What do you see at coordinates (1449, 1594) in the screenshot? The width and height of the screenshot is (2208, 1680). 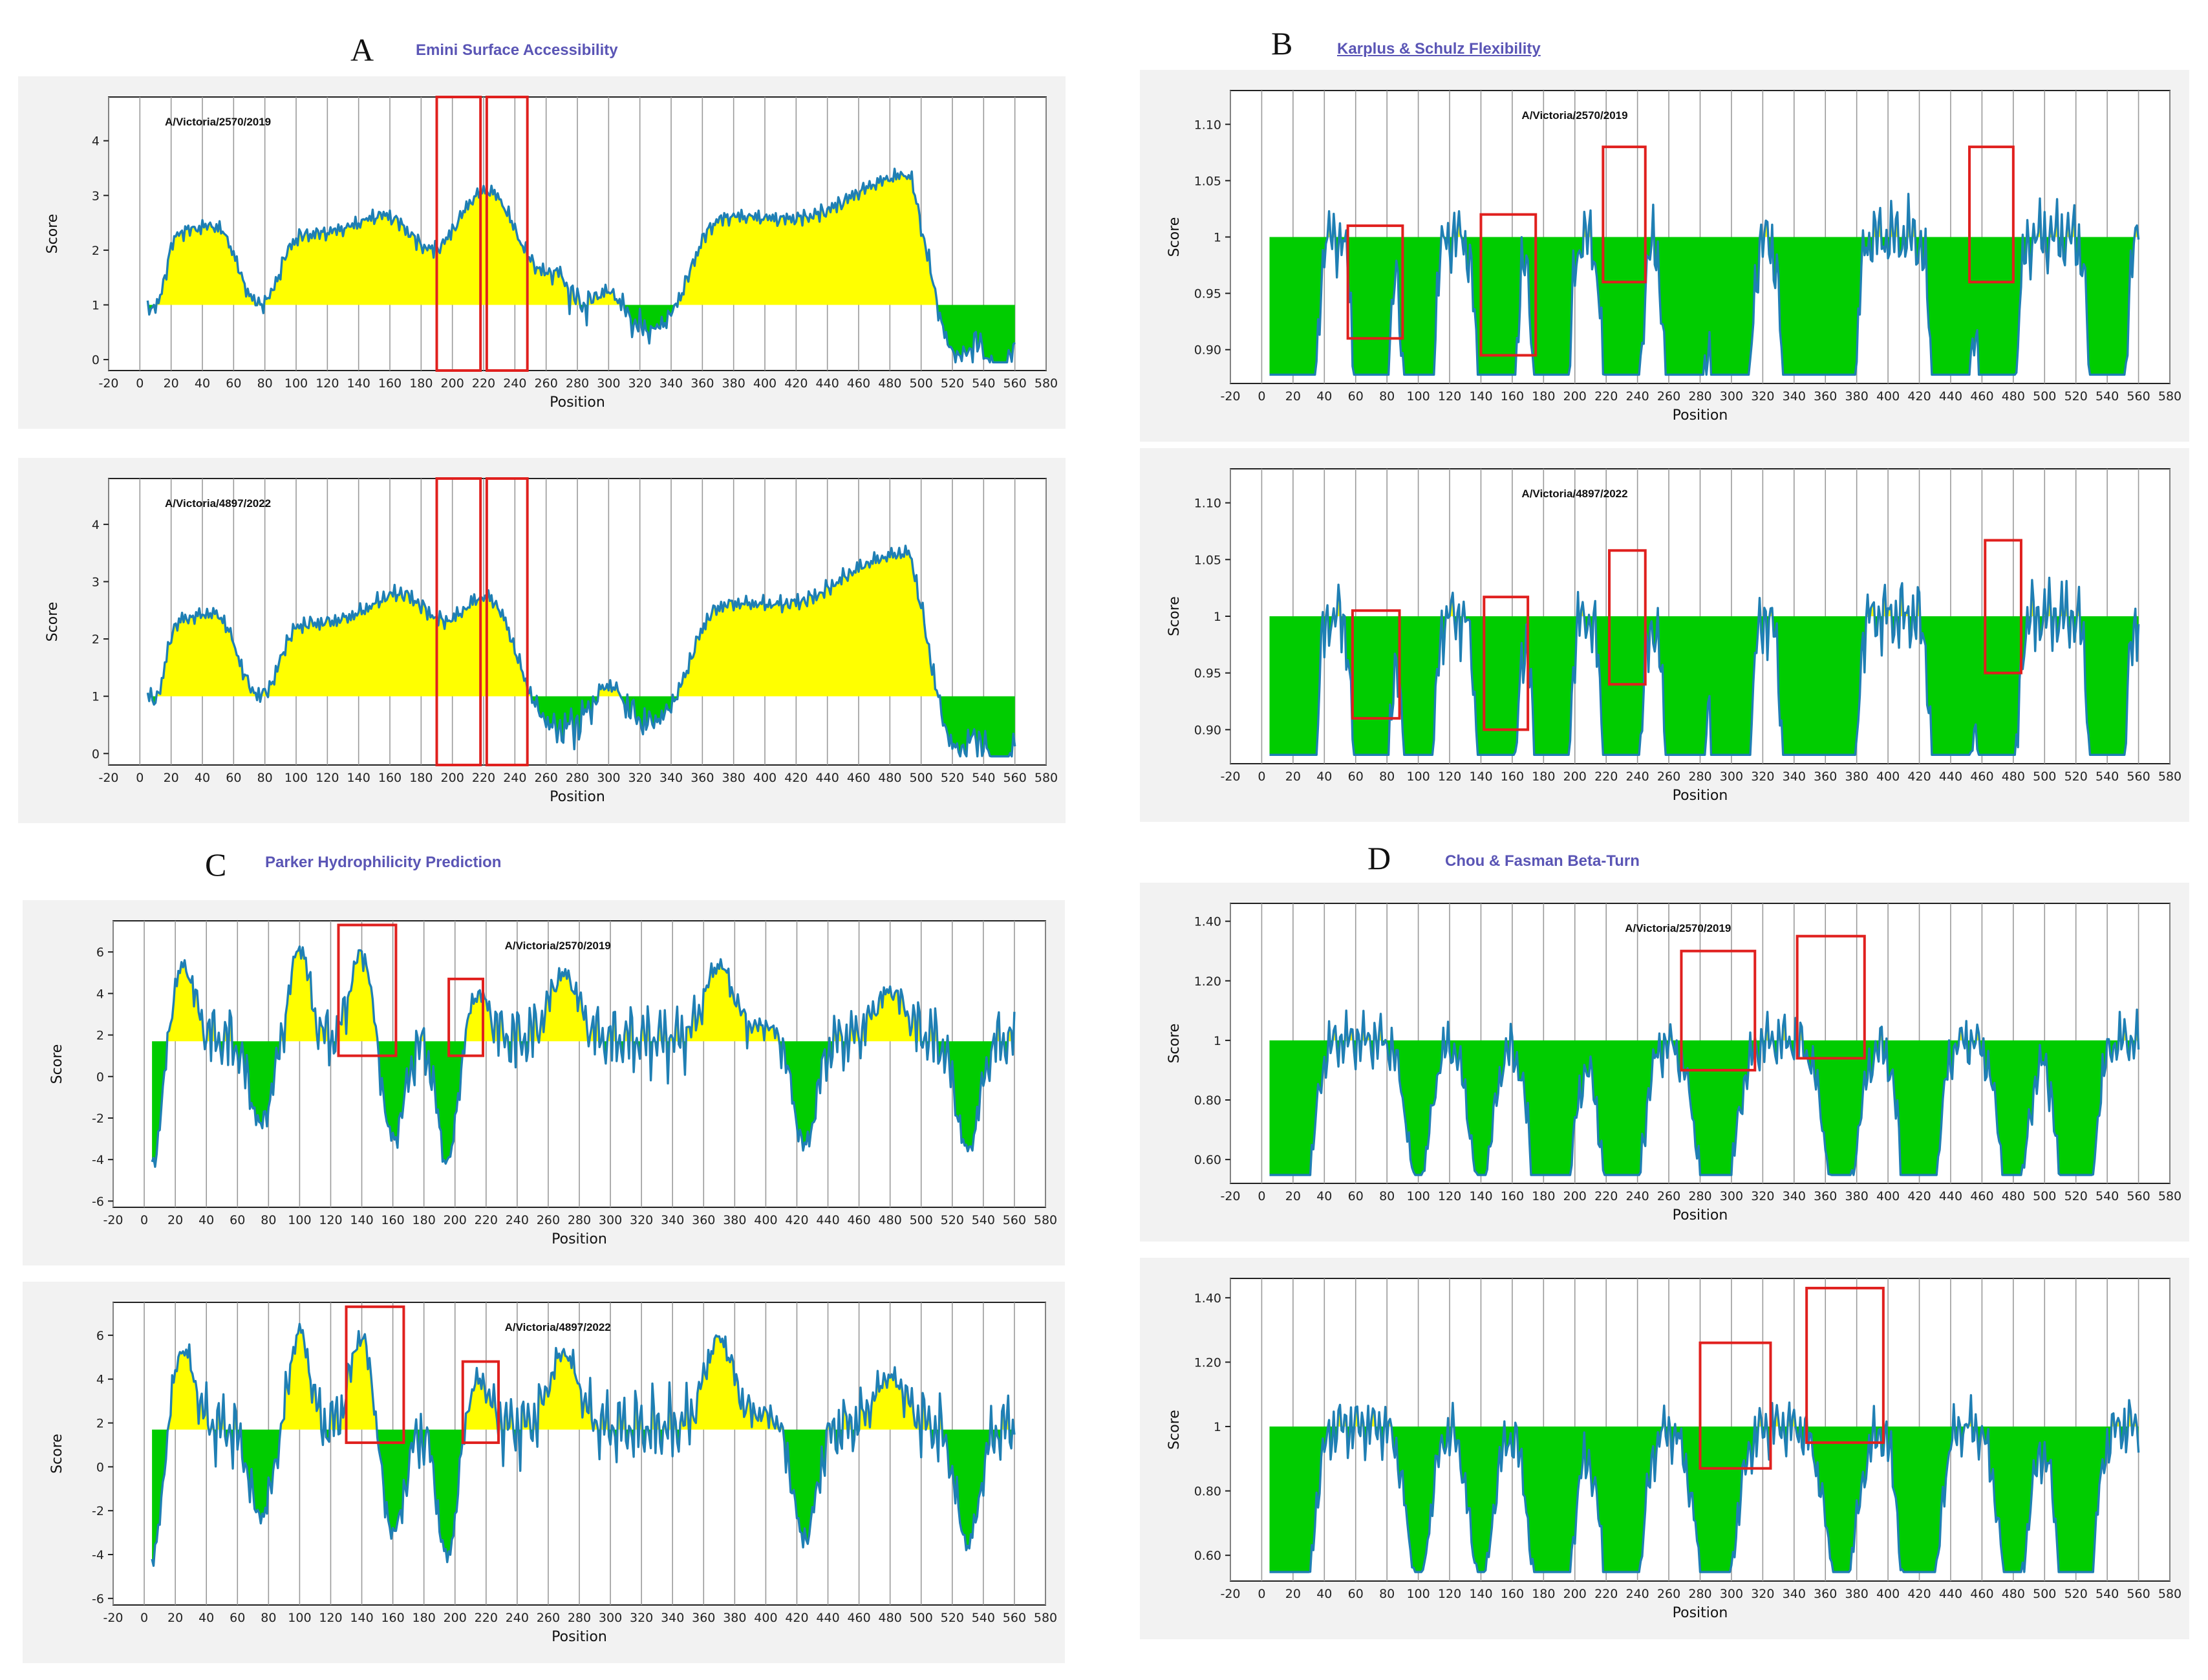 I see `x-tick-label: 120` at bounding box center [1449, 1594].